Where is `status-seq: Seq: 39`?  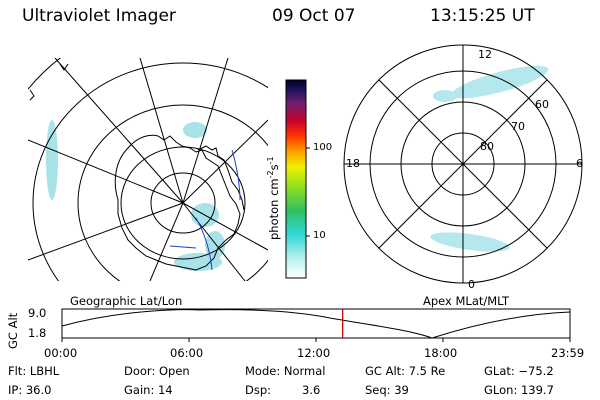
status-seq: Seq: 39 is located at coordinates (387, 390).